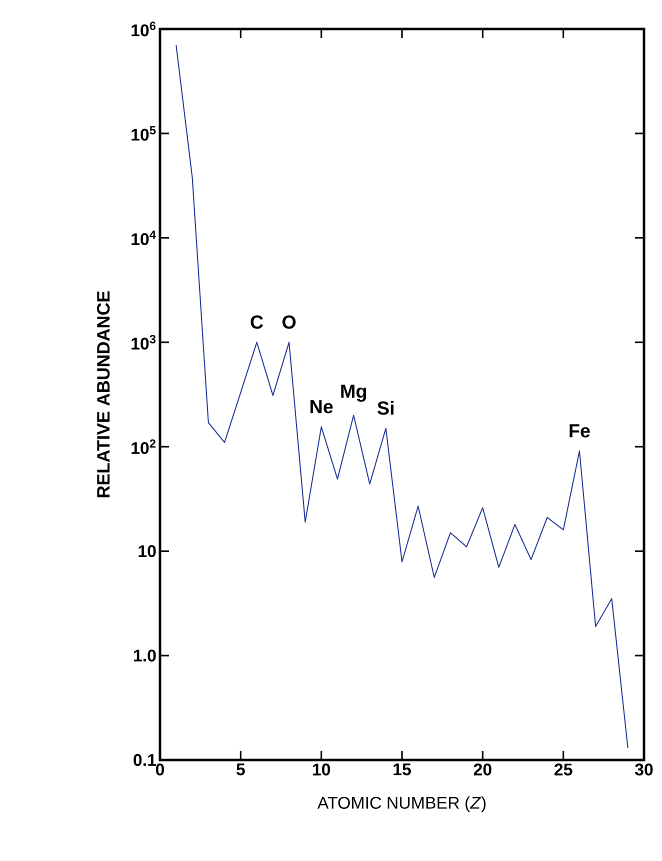 The width and height of the screenshot is (662, 861). I want to click on x-tick-label: 30, so click(643, 770).